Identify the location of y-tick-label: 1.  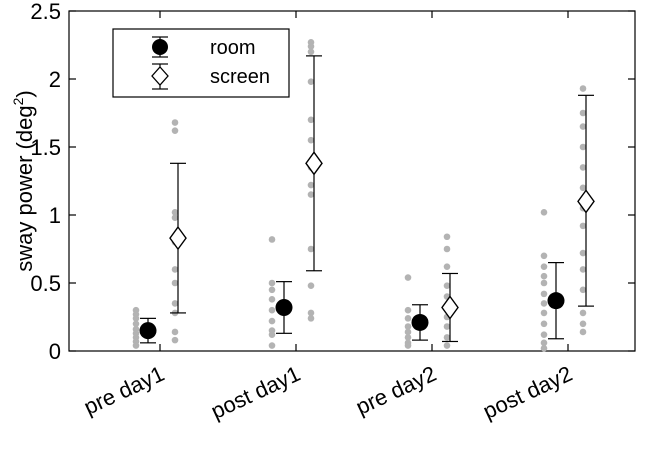
(55, 215).